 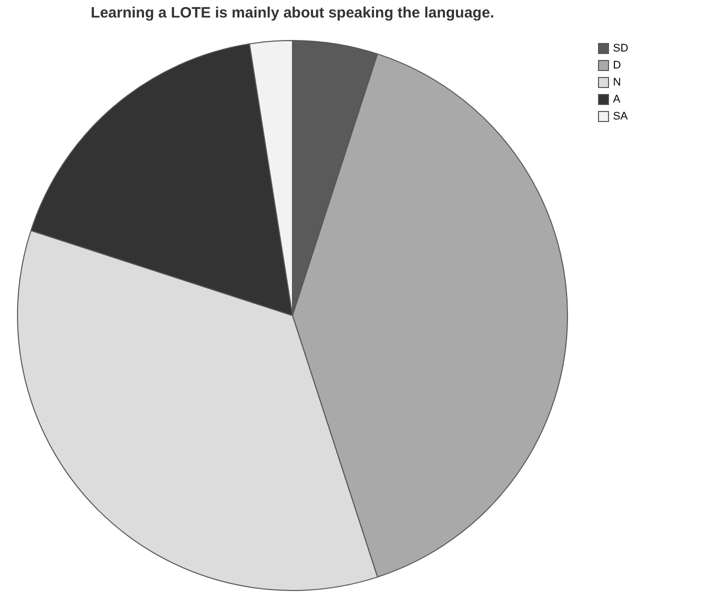 What do you see at coordinates (617, 66) in the screenshot?
I see `legend-label: D` at bounding box center [617, 66].